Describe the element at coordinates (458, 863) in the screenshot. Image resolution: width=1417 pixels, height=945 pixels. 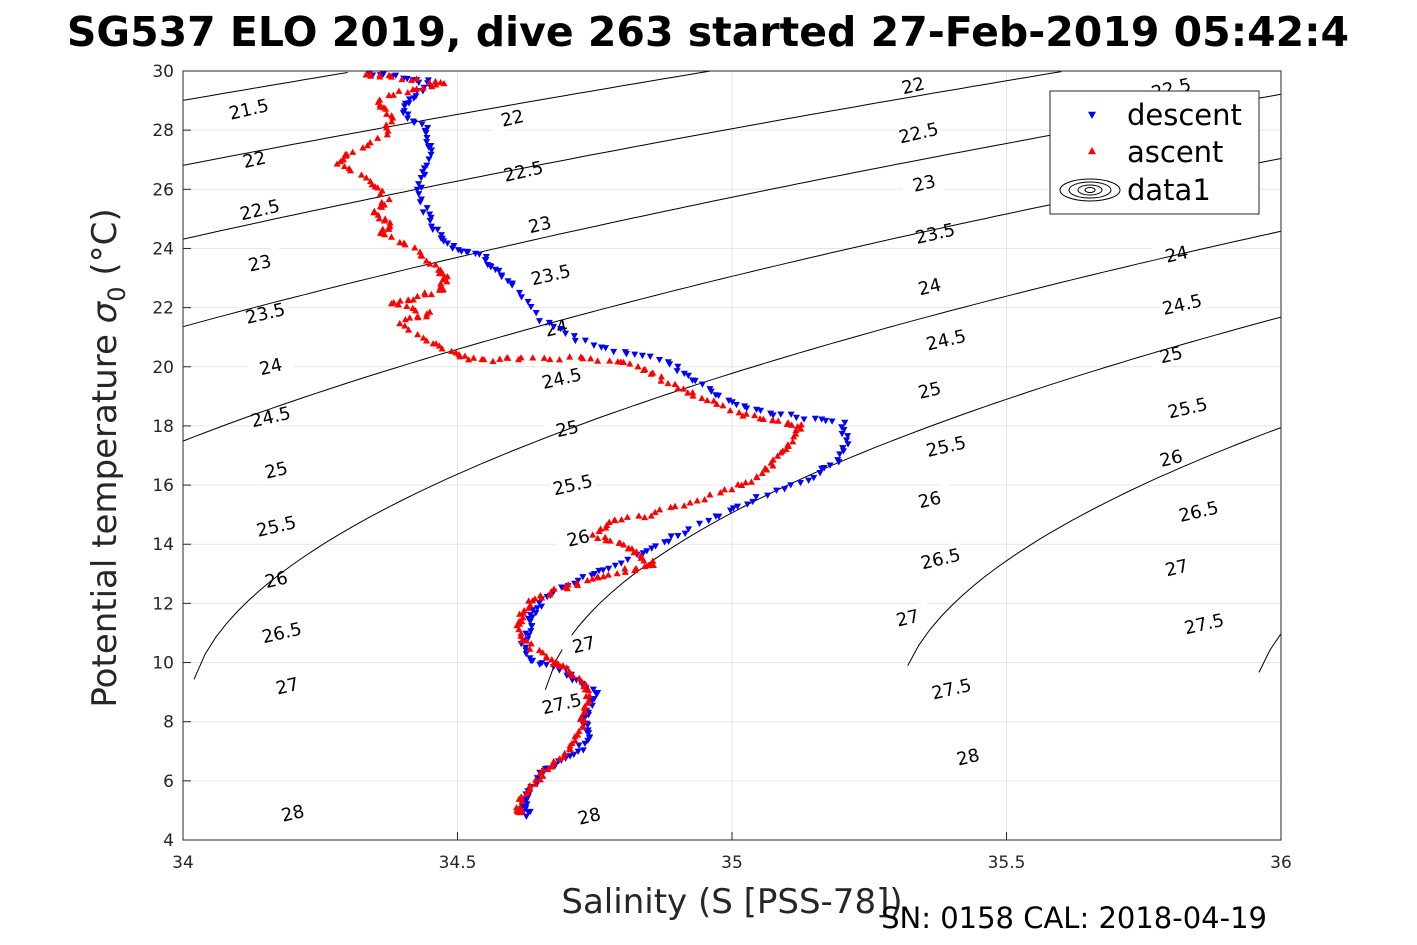
I see `x-tick-label: 34.5` at that location.